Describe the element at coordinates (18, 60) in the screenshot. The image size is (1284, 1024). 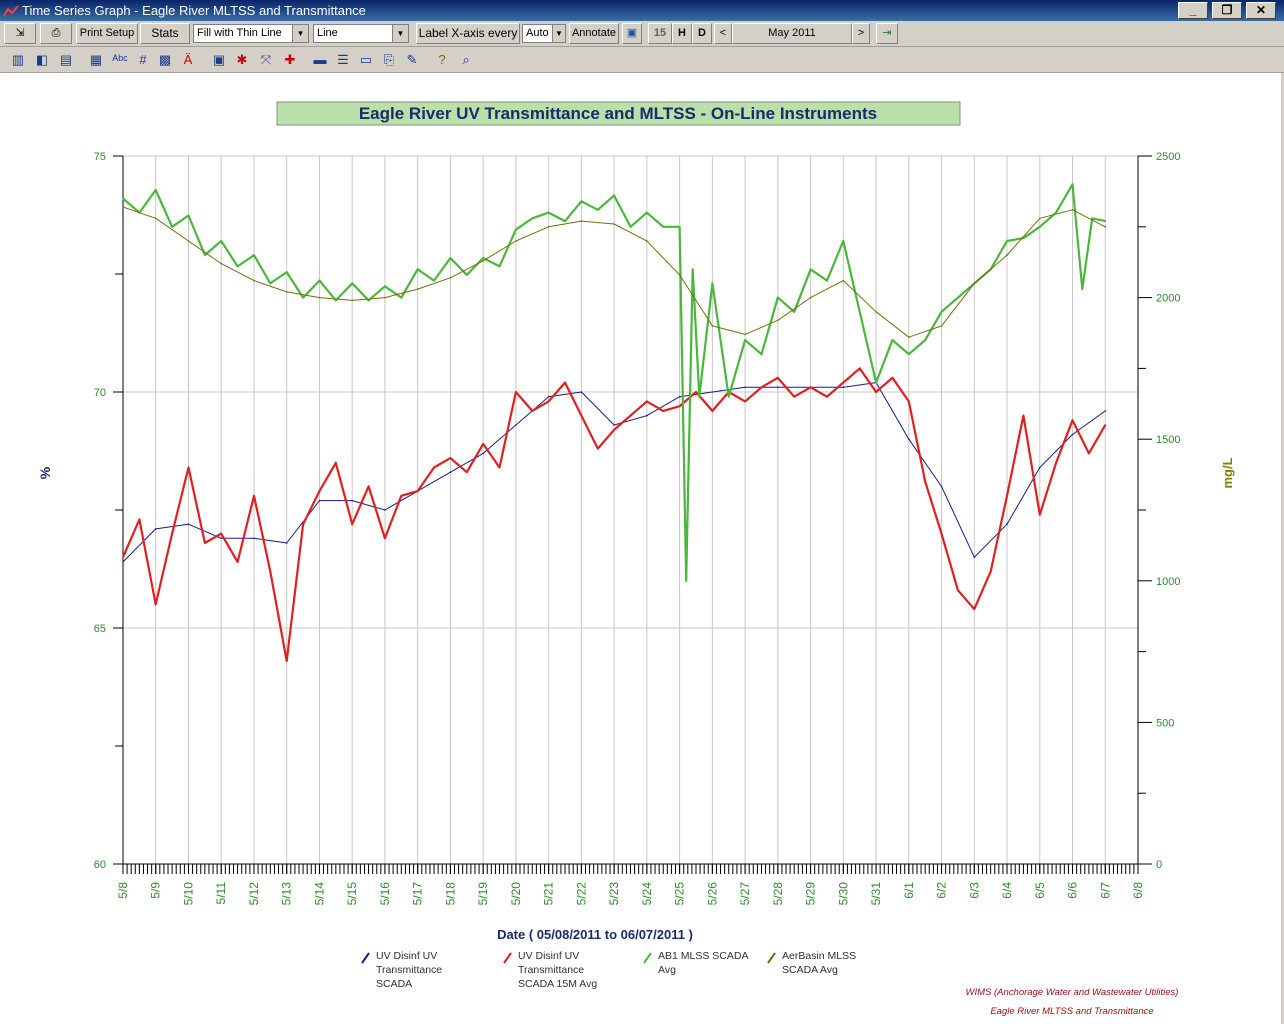
I see `bar-chart-button: ▥` at that location.